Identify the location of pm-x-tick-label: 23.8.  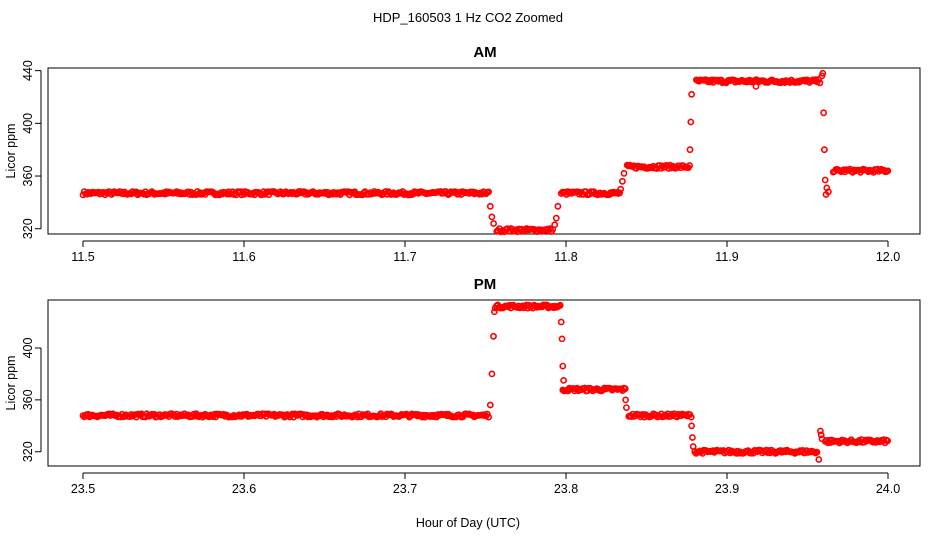
(566, 489).